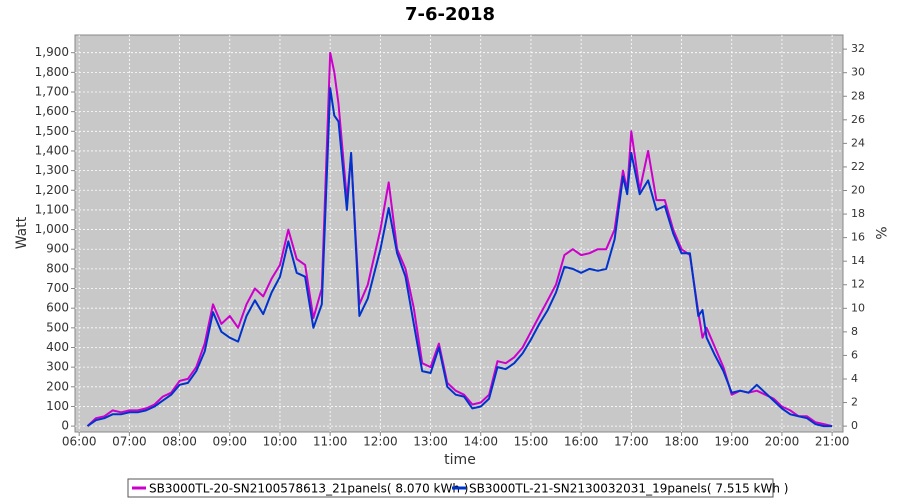 The width and height of the screenshot is (900, 504). What do you see at coordinates (681, 442) in the screenshot?
I see `x-tick-label: 18:00` at bounding box center [681, 442].